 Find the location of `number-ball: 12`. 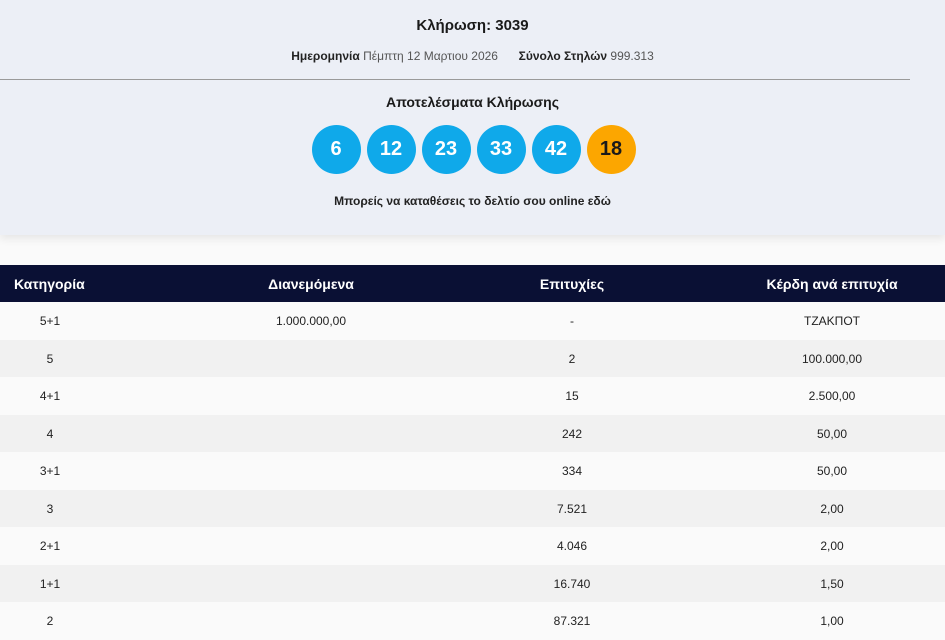

number-ball: 12 is located at coordinates (391, 149).